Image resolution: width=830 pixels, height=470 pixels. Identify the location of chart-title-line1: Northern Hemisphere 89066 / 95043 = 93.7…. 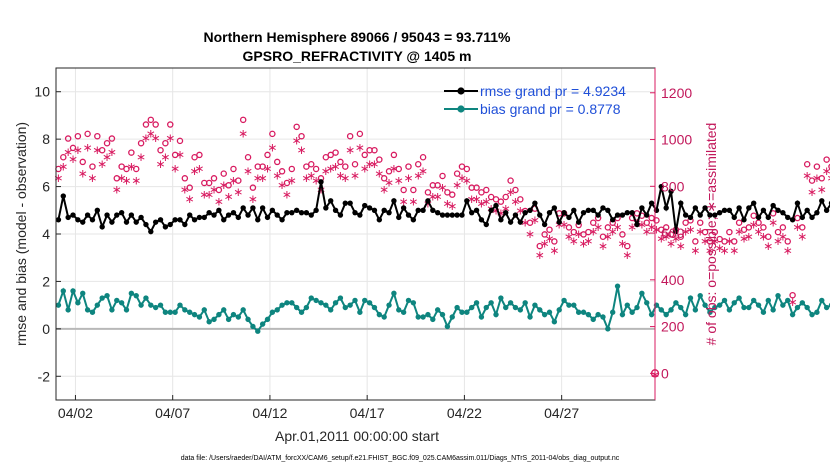
(357, 37).